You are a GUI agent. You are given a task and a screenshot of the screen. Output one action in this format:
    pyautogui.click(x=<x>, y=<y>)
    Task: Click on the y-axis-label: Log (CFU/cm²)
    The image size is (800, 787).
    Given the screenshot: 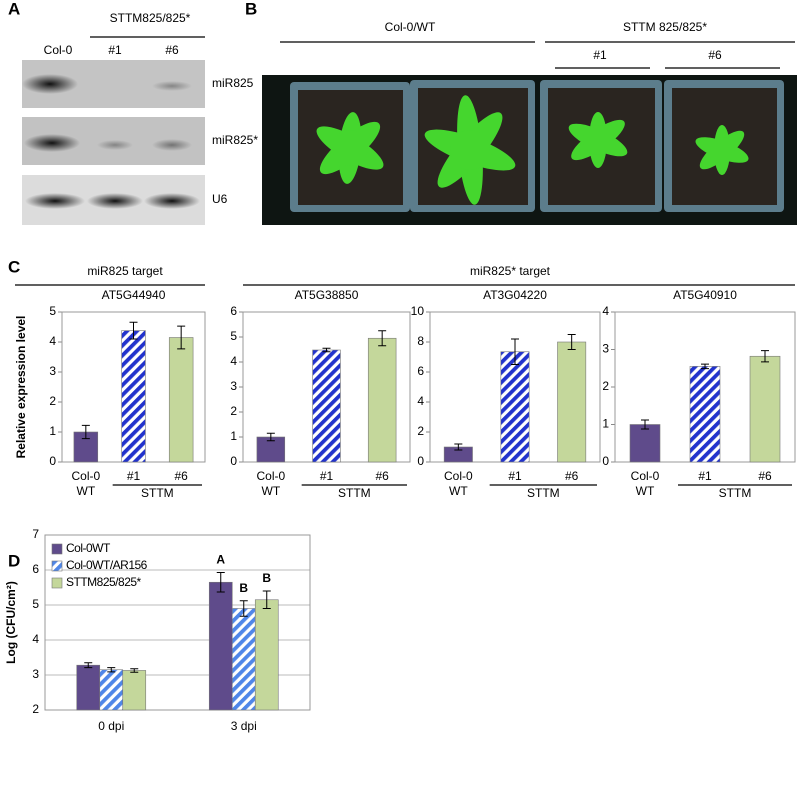 What is the action you would take?
    pyautogui.click(x=11, y=622)
    